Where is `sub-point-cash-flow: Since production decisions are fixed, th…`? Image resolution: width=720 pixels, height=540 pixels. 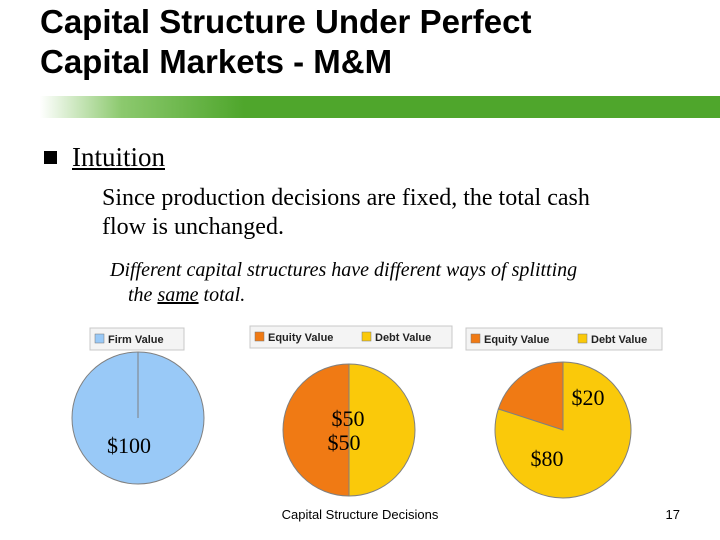
sub-point-cash-flow: Since production decisions are fixed, th… is located at coordinates (402, 213).